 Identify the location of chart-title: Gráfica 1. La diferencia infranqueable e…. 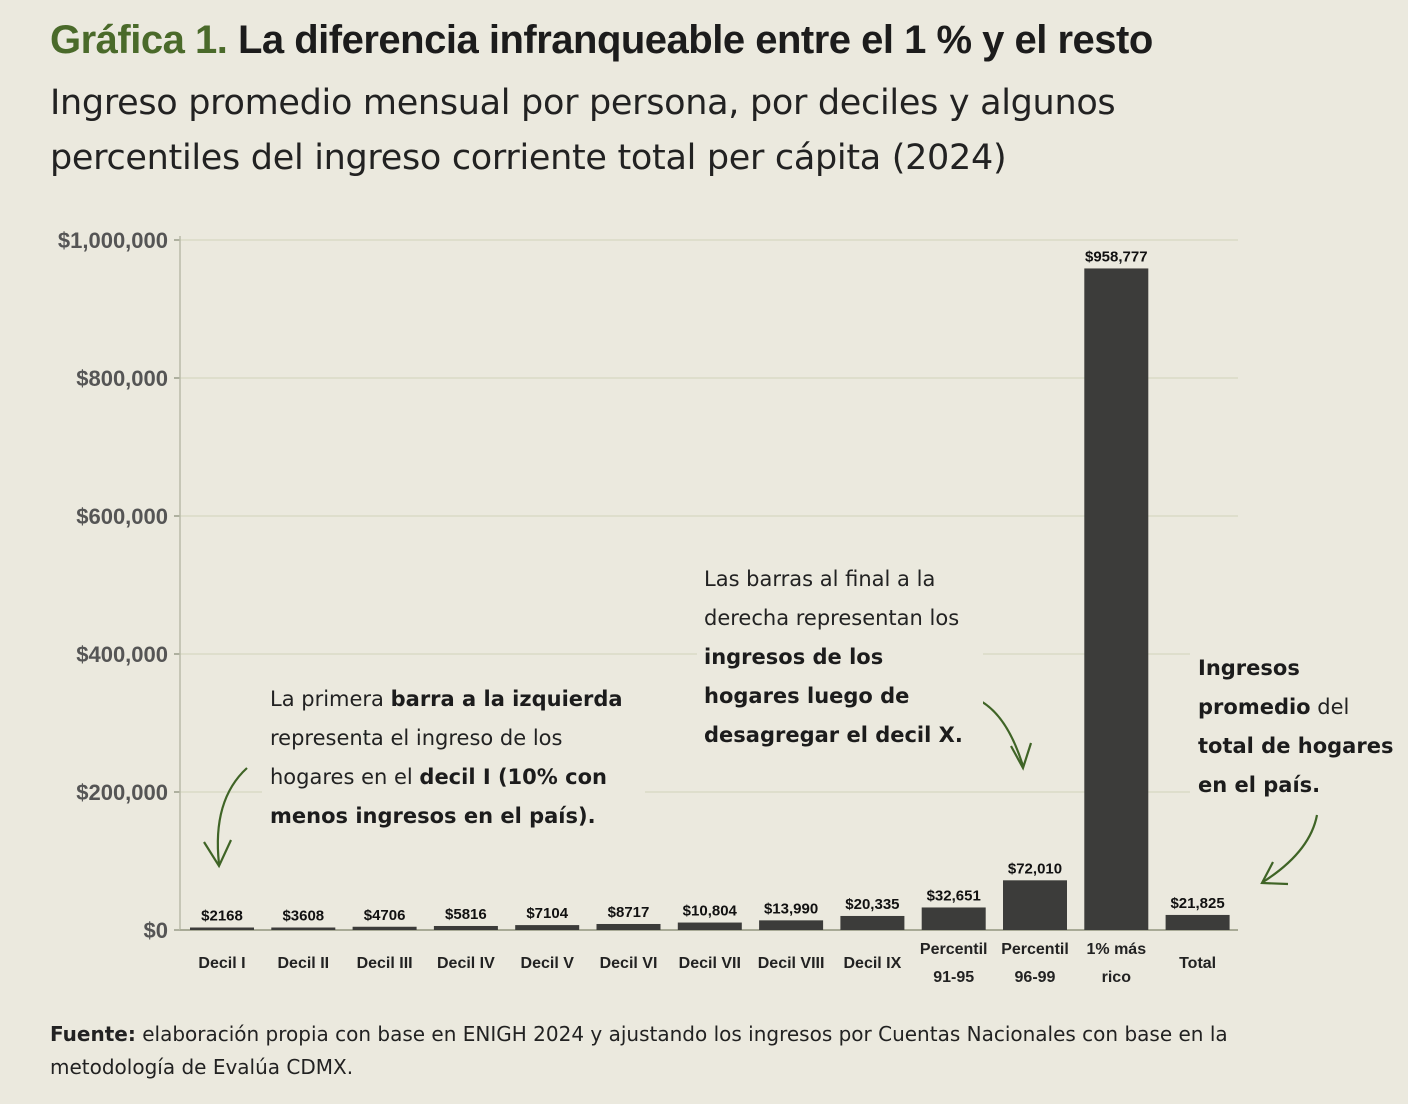
(601, 40).